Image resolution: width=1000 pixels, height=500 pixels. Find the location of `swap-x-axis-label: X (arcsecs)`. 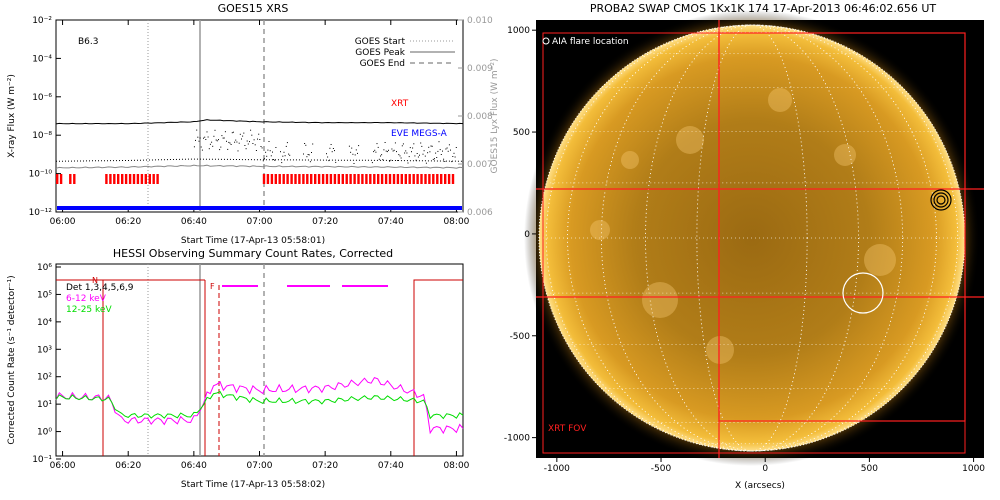

swap-x-axis-label: X (arcsecs) is located at coordinates (760, 486).